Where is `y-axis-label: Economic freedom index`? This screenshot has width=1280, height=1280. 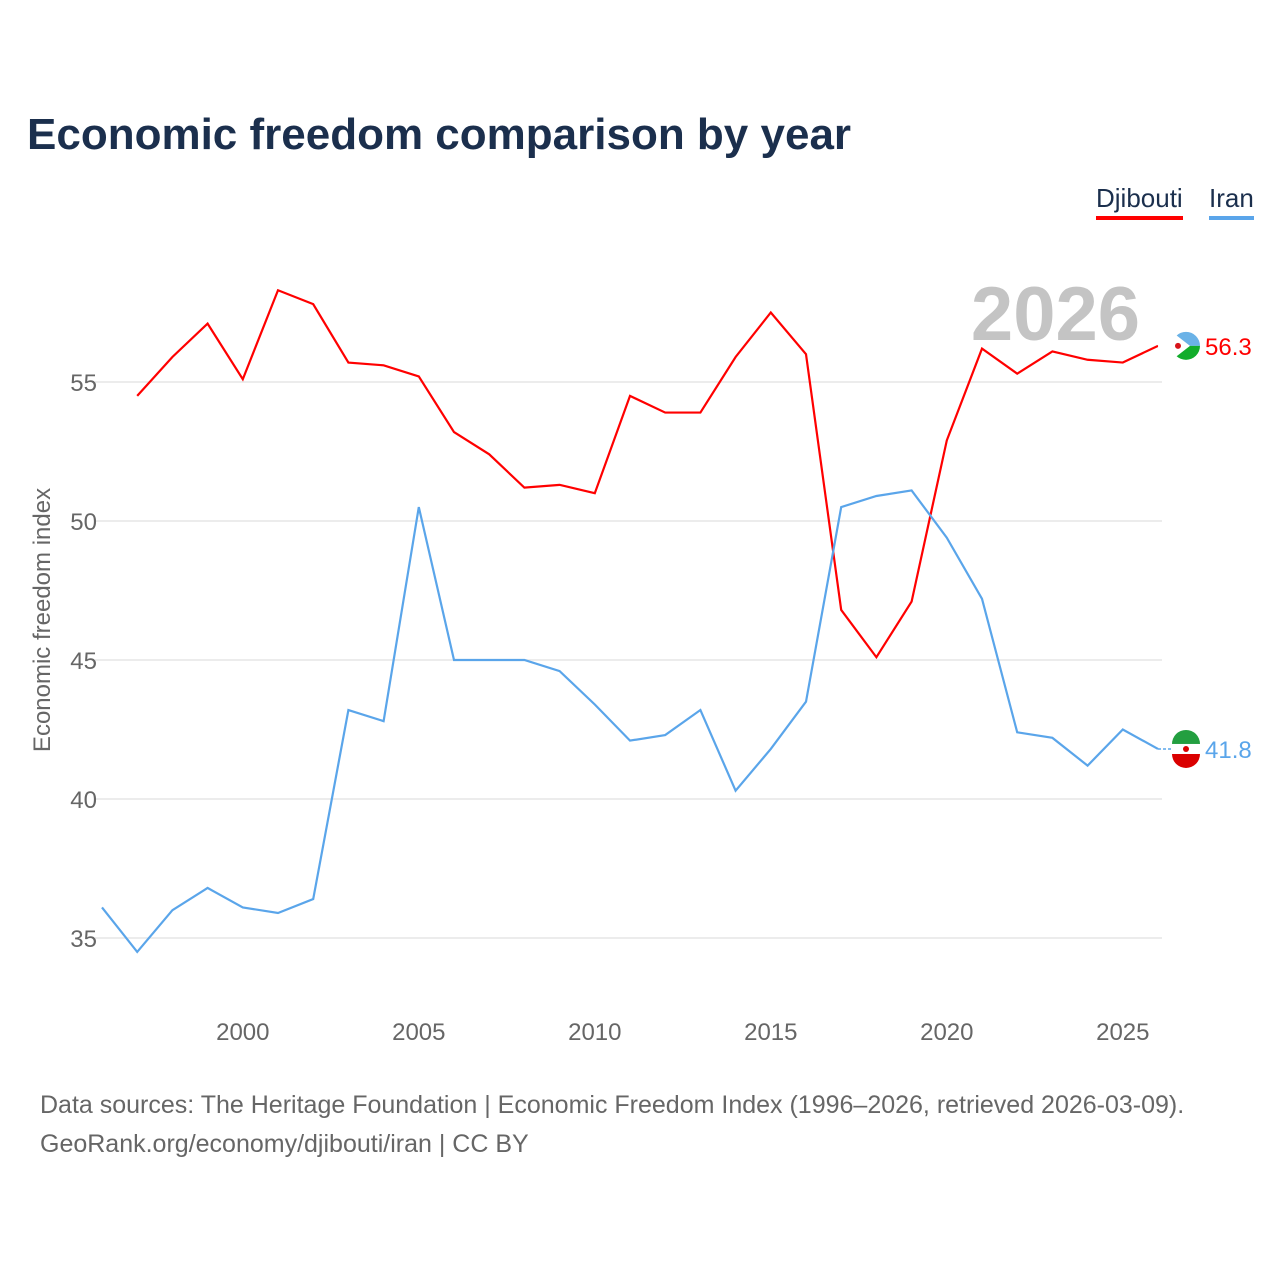
y-axis-label: Economic freedom index is located at coordinates (42, 620).